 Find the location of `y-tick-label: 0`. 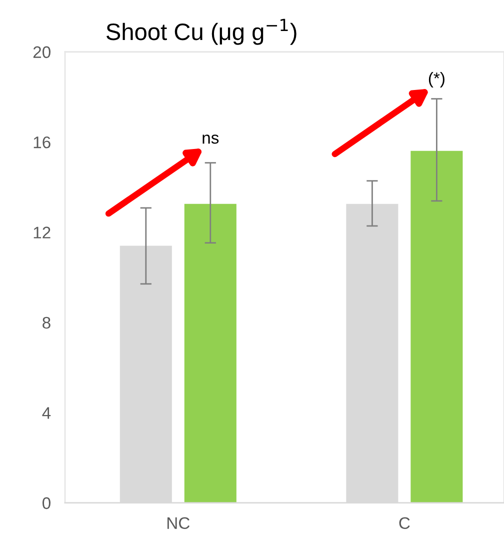

y-tick-label: 0 is located at coordinates (46, 503).